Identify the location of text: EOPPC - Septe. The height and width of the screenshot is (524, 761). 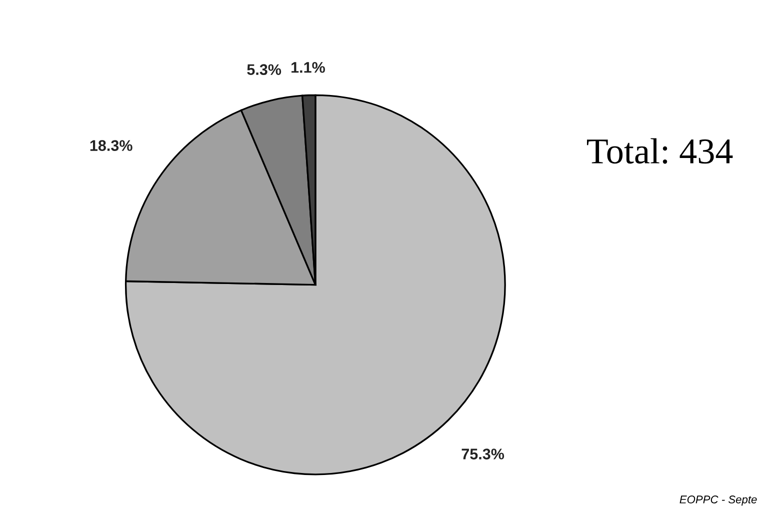
(718, 501).